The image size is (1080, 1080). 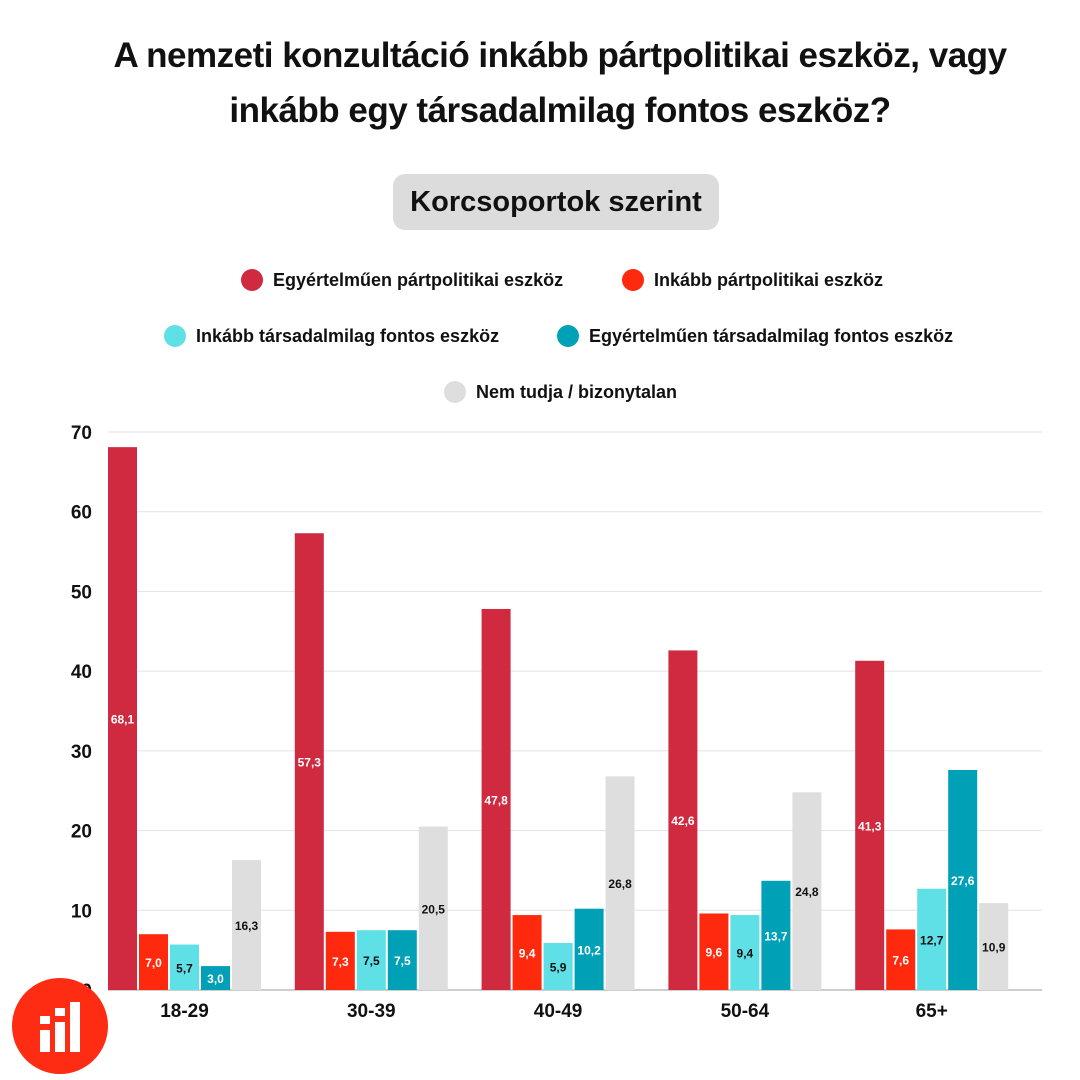 I want to click on data-label-18-29-series-2: 7,0, so click(x=153, y=963).